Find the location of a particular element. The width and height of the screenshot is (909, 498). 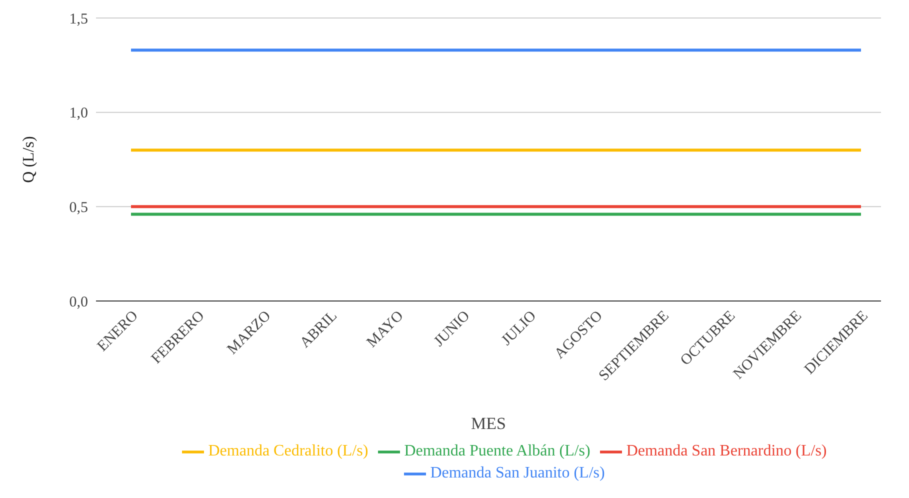

y-tick-label: 0,0 is located at coordinates (78, 302).